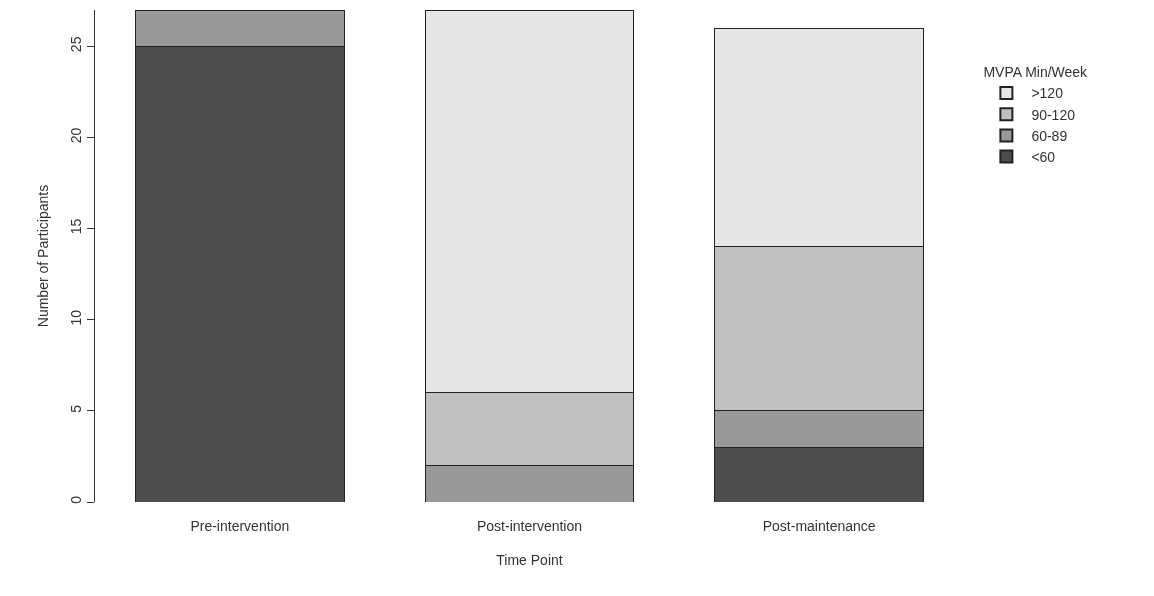 The width and height of the screenshot is (1154, 596). What do you see at coordinates (76, 317) in the screenshot?
I see `y-tick-label: 10` at bounding box center [76, 317].